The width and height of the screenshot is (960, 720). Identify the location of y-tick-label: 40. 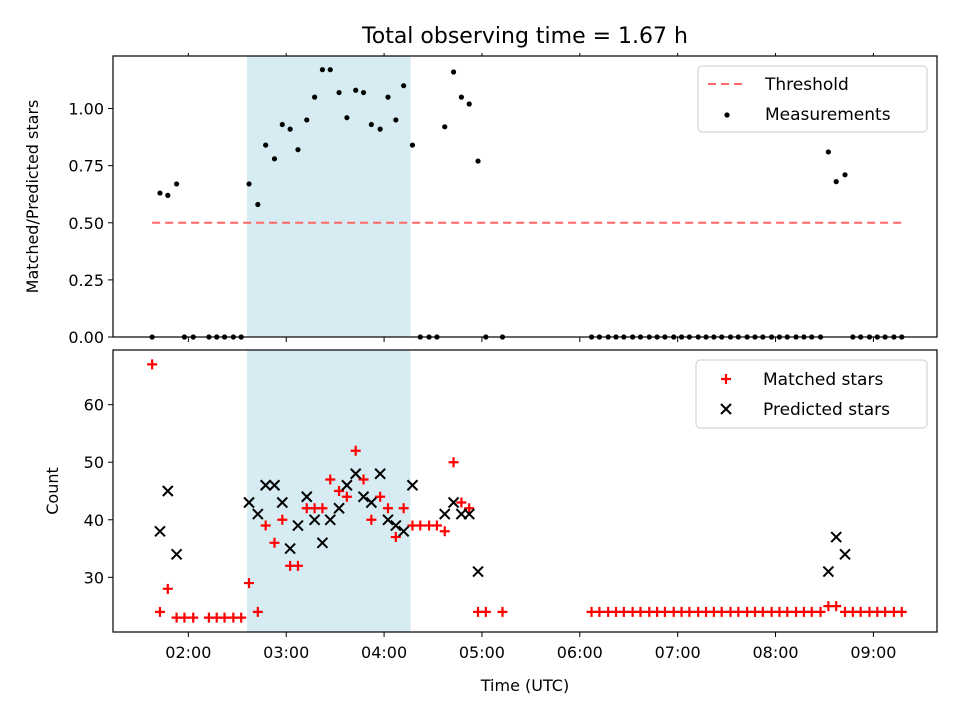
(94, 520).